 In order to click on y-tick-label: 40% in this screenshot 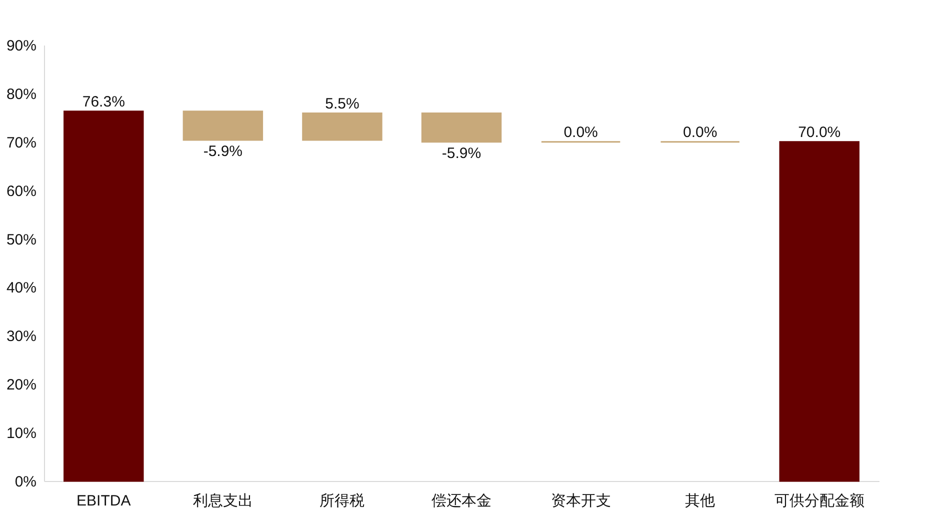, I will do `click(21, 288)`.